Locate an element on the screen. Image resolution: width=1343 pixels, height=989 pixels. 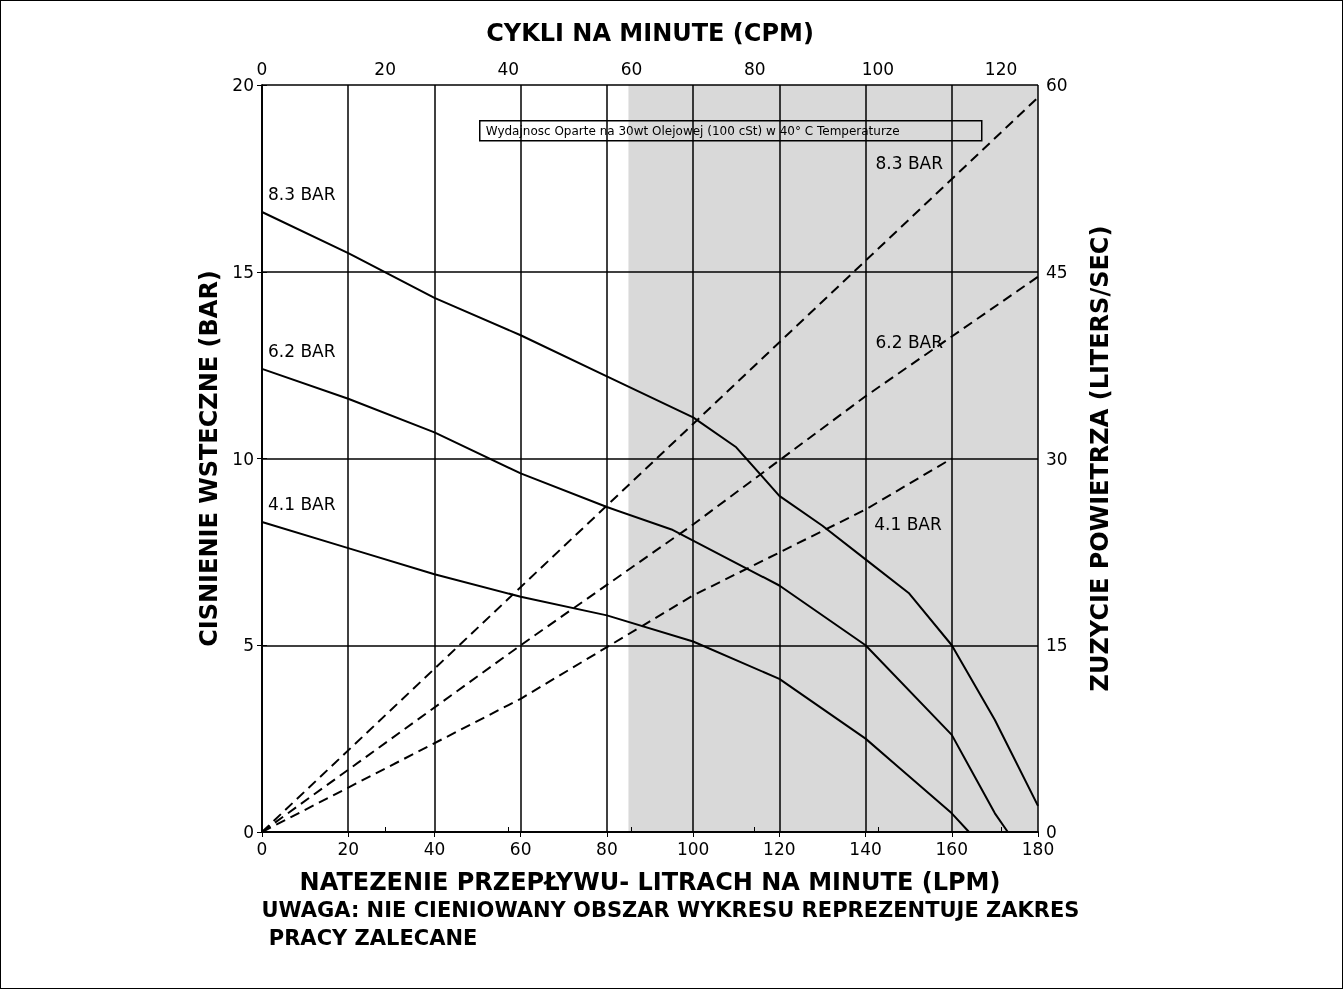
x2-tick-label: 60 is located at coordinates (631, 68).